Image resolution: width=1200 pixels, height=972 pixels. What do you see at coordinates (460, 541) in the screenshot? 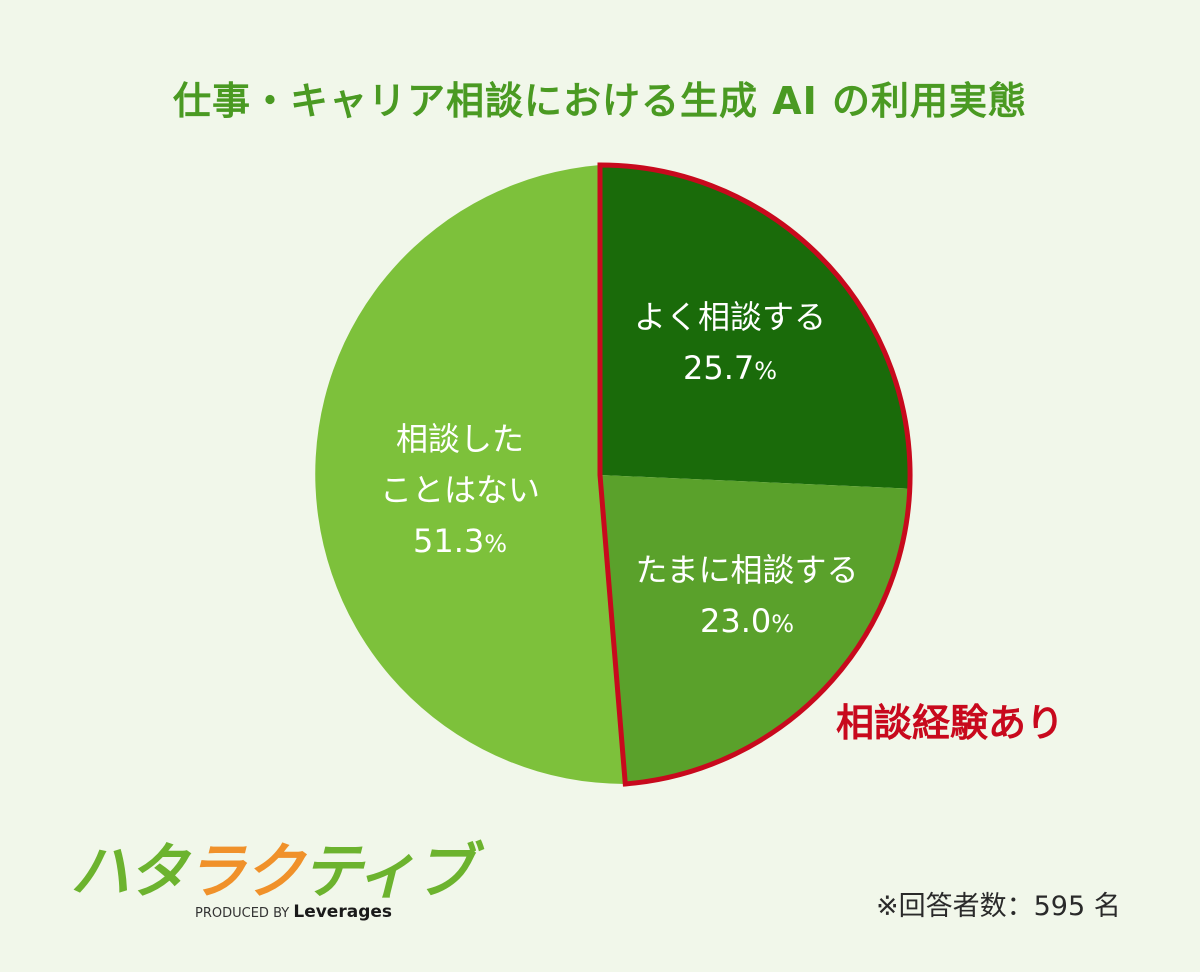
I see `slice-value: 51.3%` at bounding box center [460, 541].